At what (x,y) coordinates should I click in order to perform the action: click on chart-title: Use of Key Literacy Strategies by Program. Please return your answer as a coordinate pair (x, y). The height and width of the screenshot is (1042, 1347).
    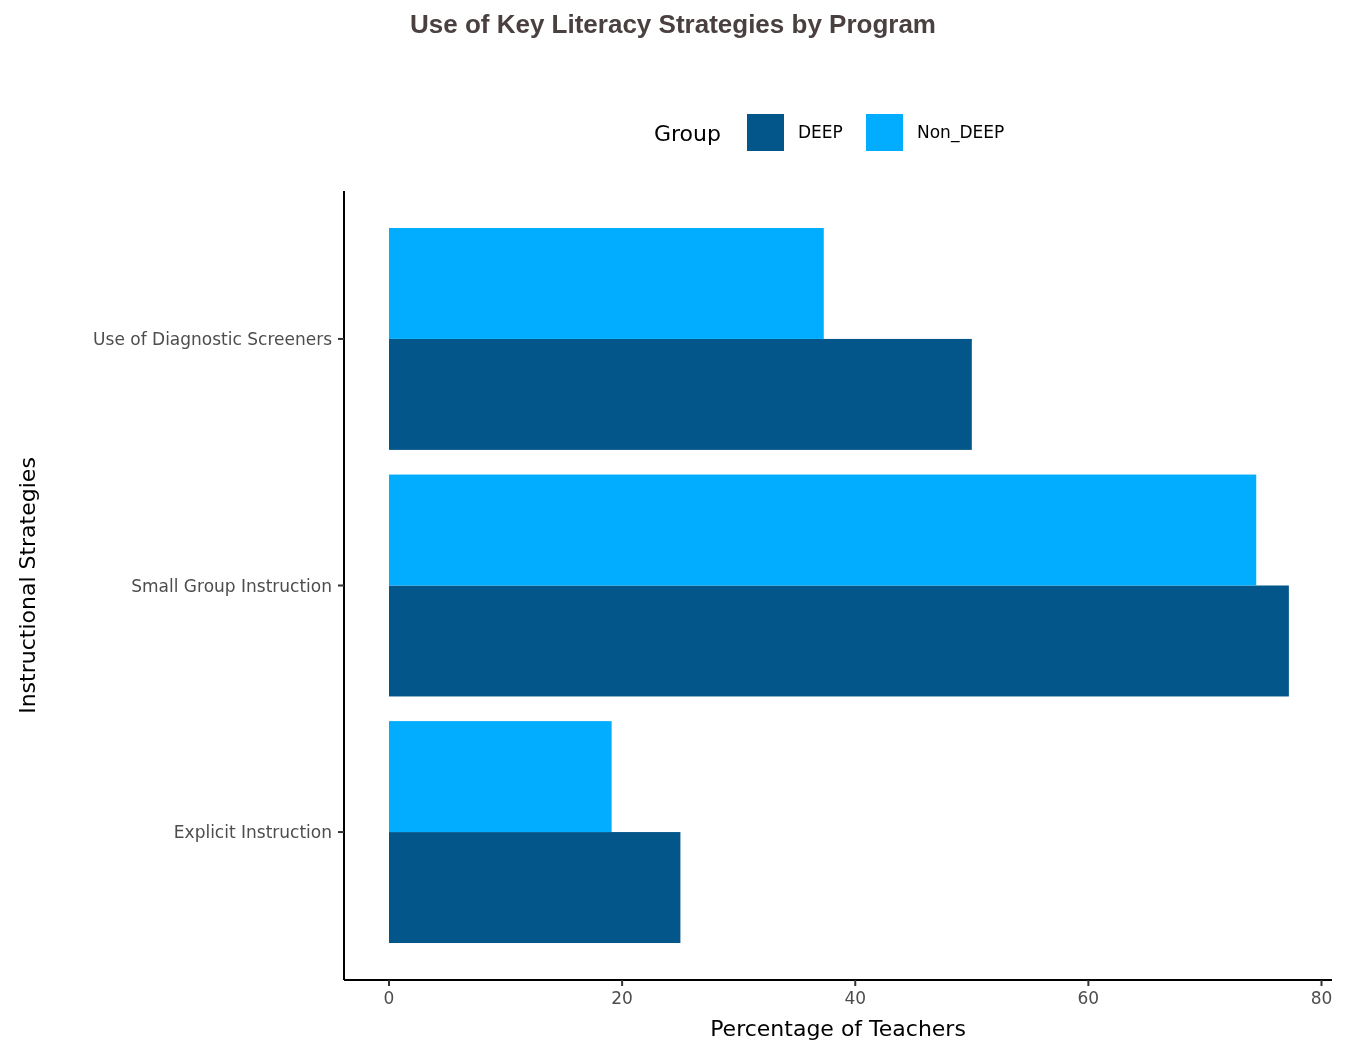
    Looking at the image, I should click on (673, 24).